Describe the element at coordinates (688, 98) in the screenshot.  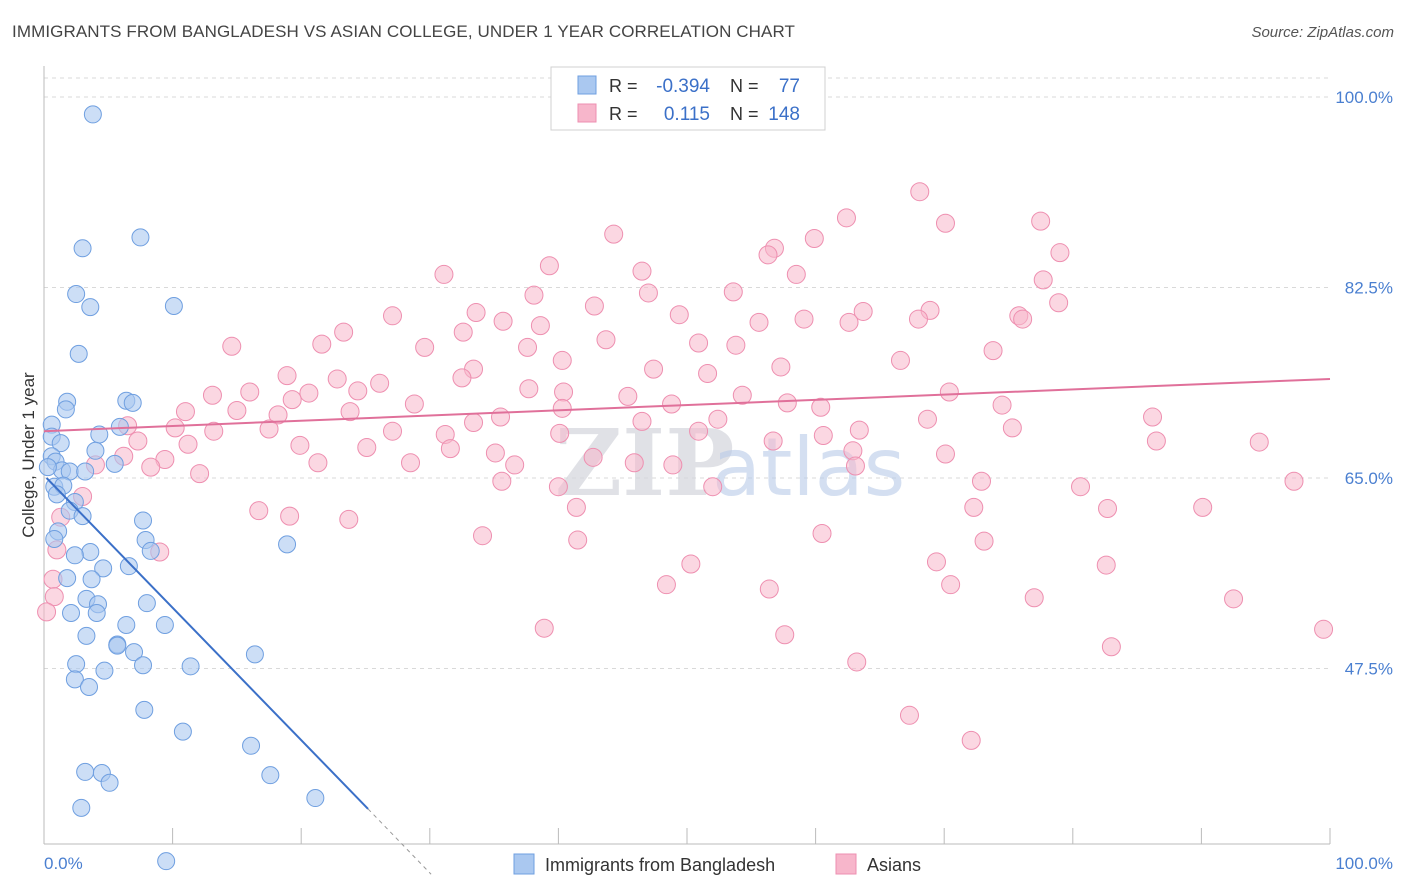
I see `legend-box` at that location.